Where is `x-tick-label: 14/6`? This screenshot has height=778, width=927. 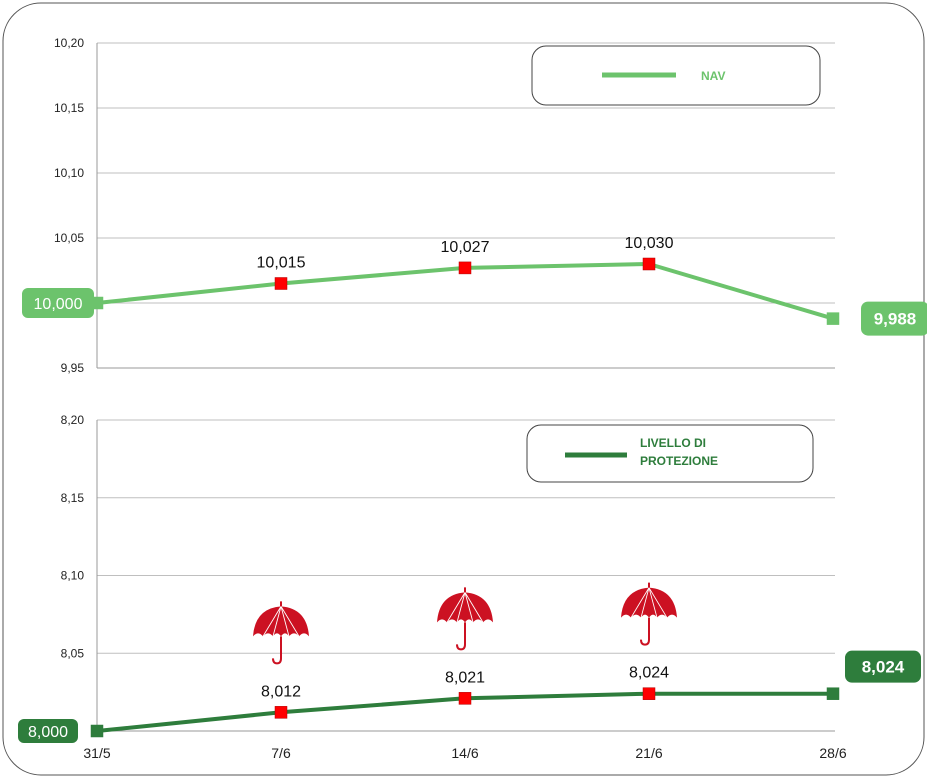
x-tick-label: 14/6 is located at coordinates (464, 753).